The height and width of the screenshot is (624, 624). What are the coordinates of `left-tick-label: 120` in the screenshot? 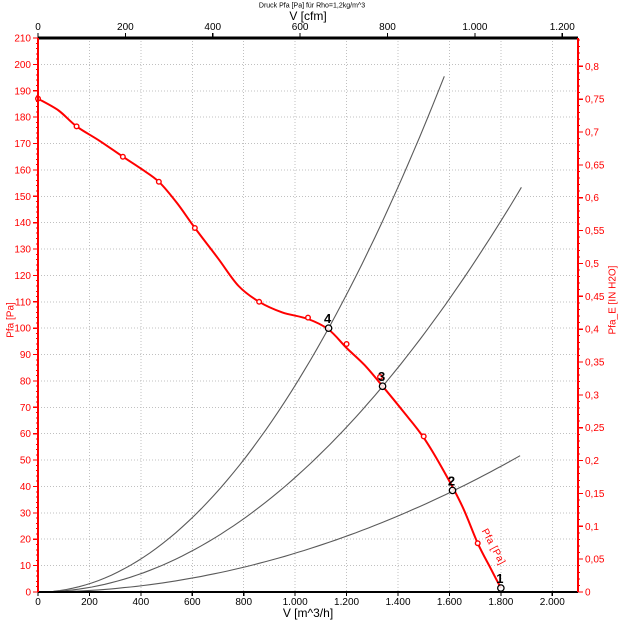 It's located at (22, 276).